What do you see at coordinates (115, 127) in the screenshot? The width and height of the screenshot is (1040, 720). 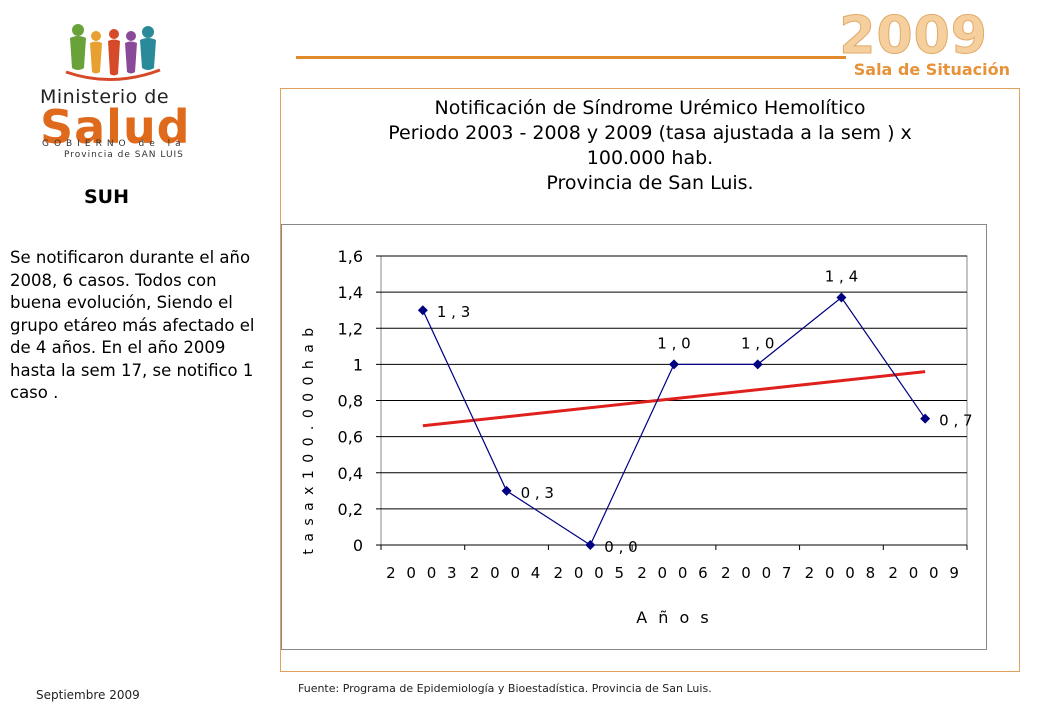 I see `logo-salud-text: Salud` at bounding box center [115, 127].